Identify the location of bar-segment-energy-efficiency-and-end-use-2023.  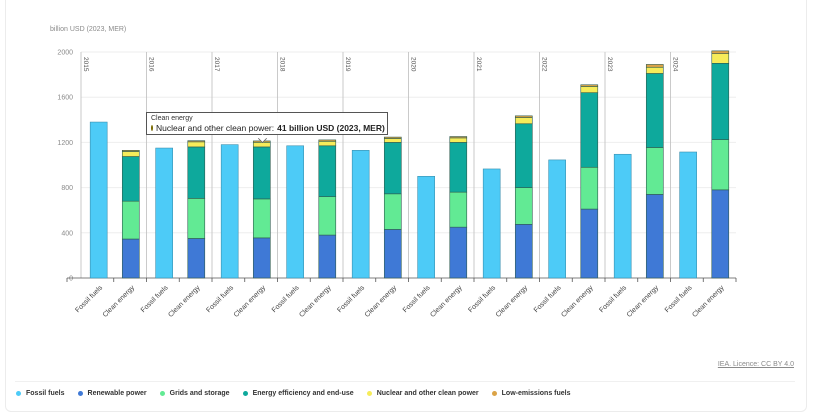
(654, 110).